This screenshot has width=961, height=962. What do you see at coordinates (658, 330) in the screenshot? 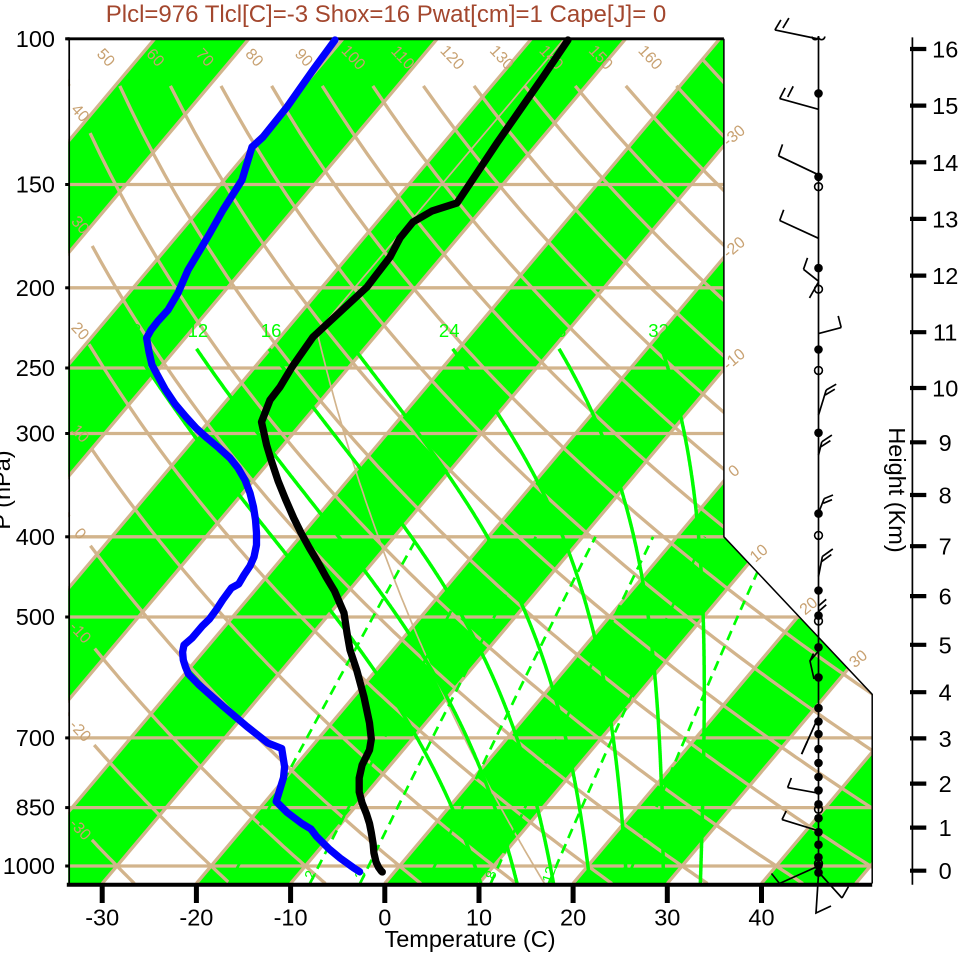
I see `svg-text: 32` at bounding box center [658, 330].